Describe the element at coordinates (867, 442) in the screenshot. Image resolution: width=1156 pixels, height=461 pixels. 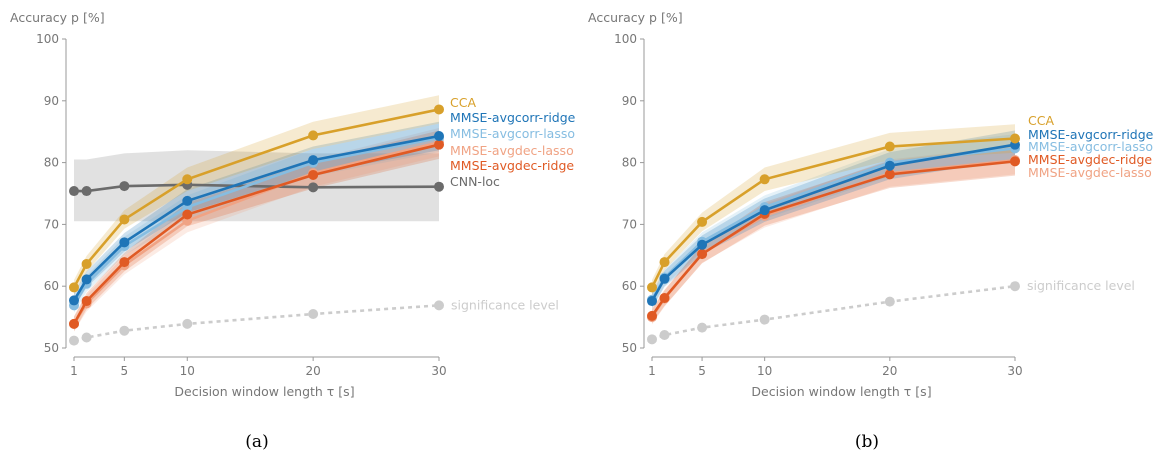
I see `panel-label: (b)` at that location.